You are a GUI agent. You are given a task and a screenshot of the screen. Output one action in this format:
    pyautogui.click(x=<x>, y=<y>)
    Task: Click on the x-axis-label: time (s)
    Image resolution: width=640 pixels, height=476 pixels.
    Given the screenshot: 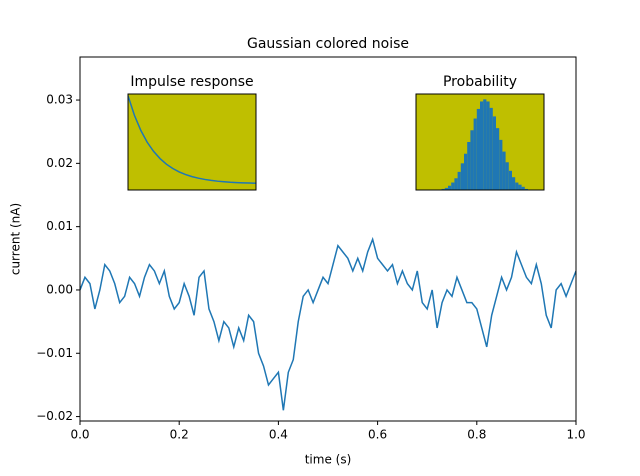 What is the action you would take?
    pyautogui.click(x=328, y=460)
    